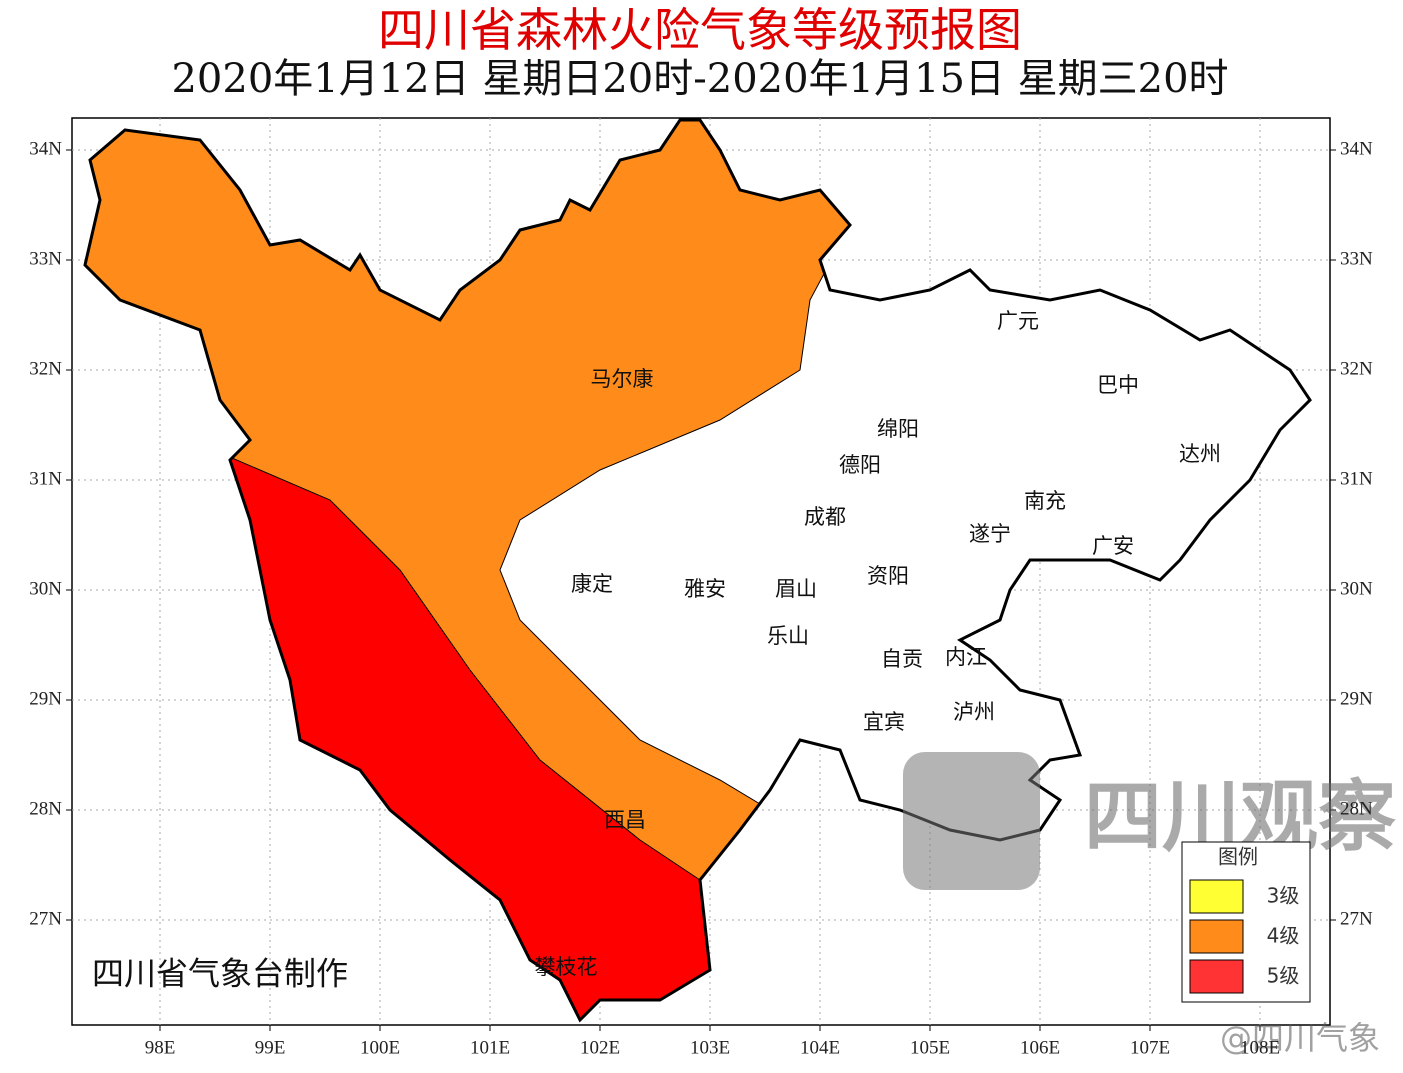 The width and height of the screenshot is (1403, 1073). I want to click on lon-tick-label: 108E, so click(1260, 1047).